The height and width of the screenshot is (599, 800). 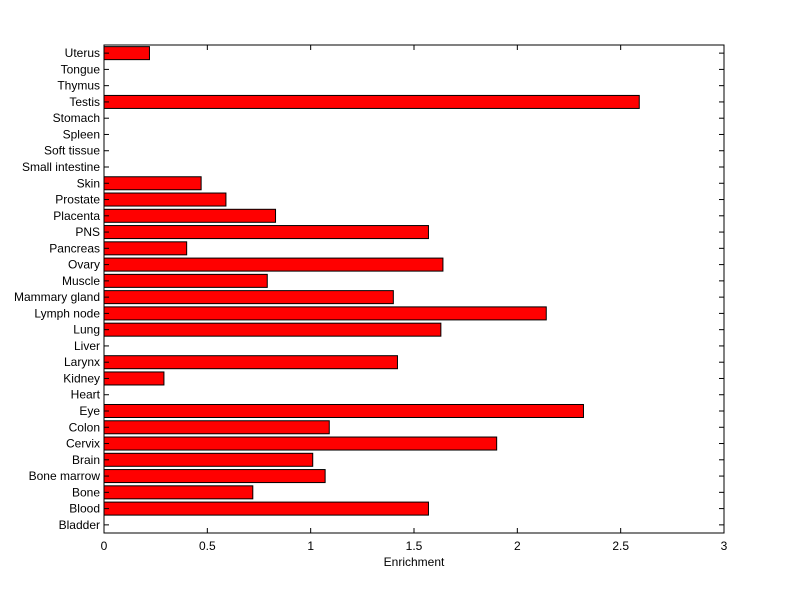 What do you see at coordinates (89, 411) in the screenshot?
I see `y-tick-label-eye: Eye` at bounding box center [89, 411].